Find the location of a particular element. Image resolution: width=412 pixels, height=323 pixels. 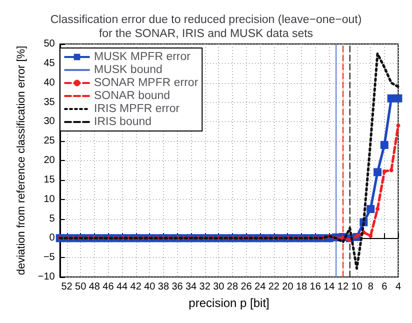

legend-label: IRIS bound is located at coordinates (123, 122).